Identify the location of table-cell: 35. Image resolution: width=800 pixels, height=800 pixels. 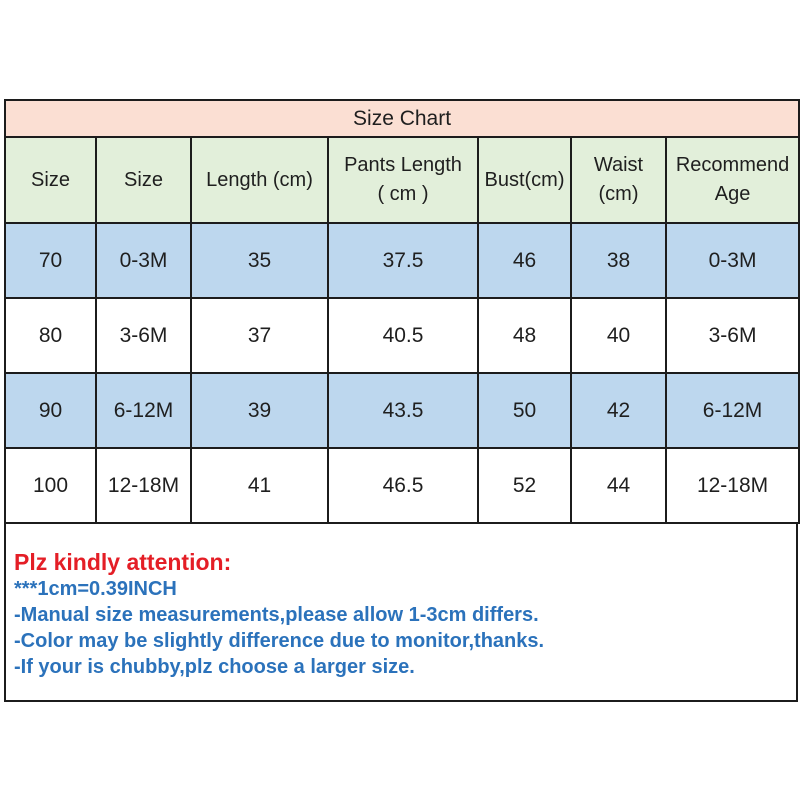
(259, 260).